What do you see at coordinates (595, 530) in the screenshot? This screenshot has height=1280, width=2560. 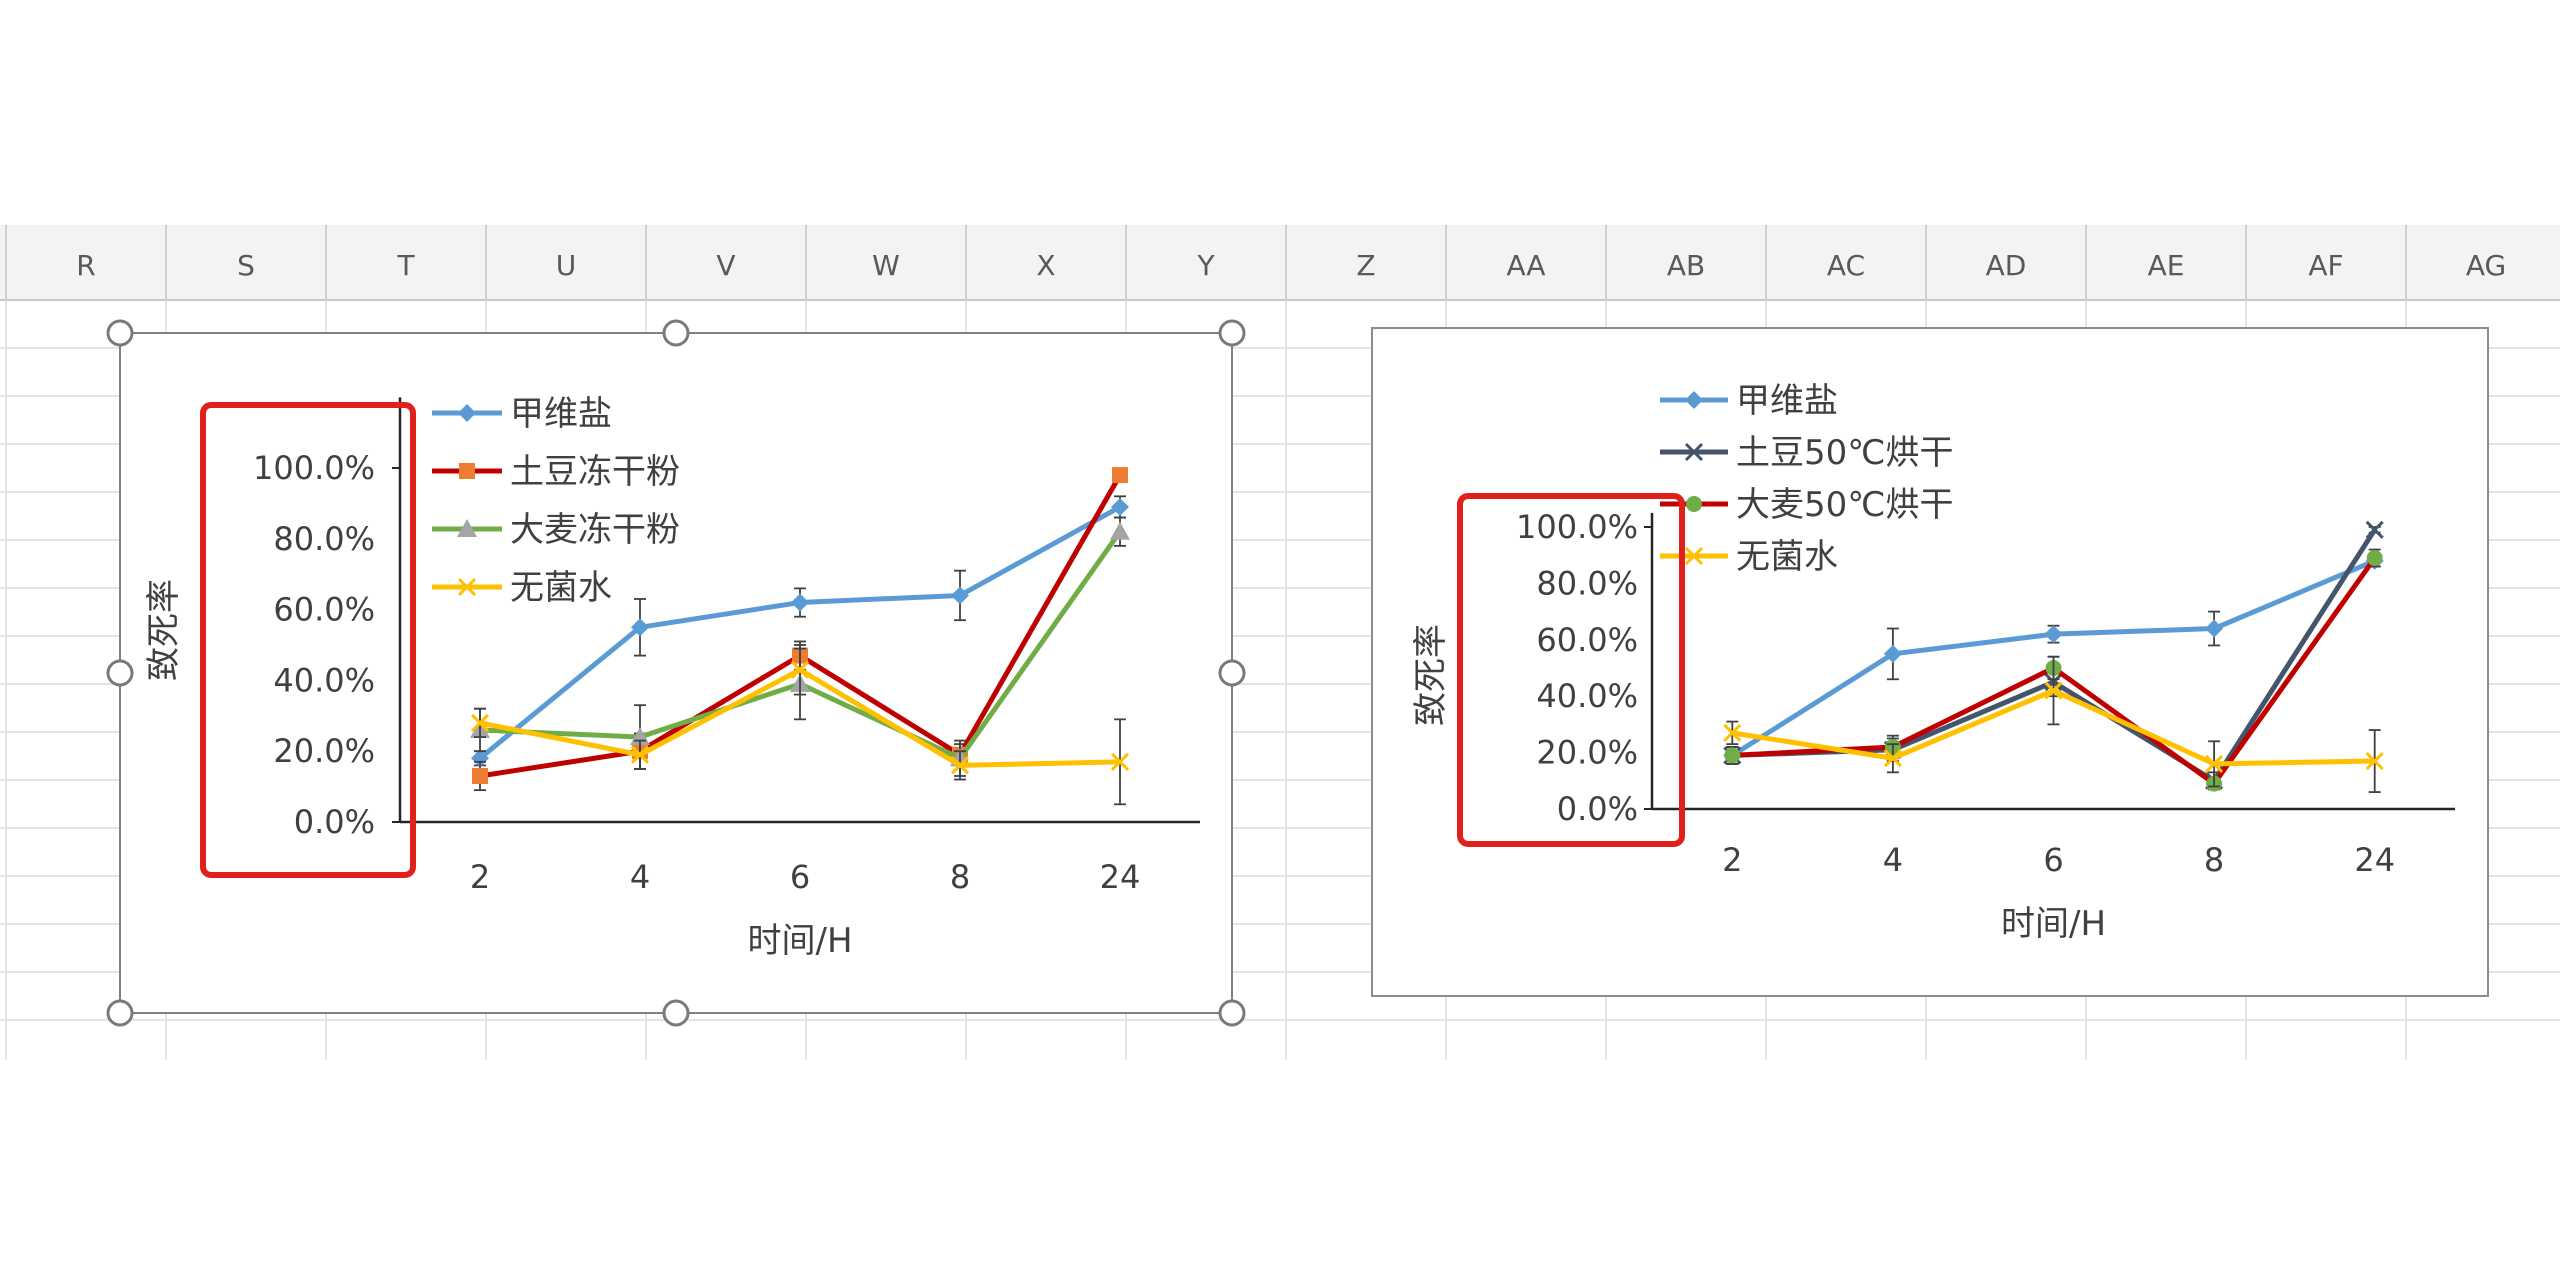 I see `legend-label: 大麦冻干粉` at bounding box center [595, 530].